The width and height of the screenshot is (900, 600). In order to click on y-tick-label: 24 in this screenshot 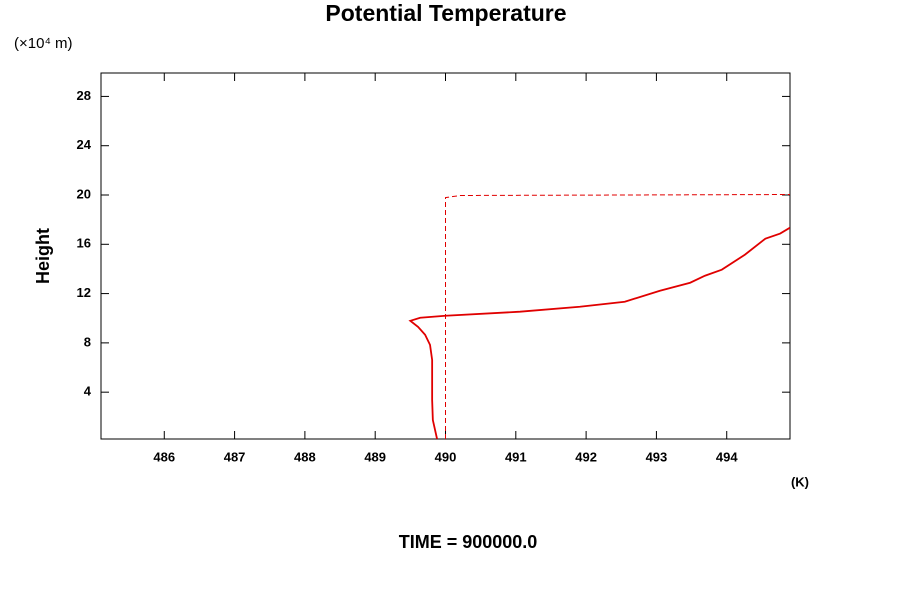, I will do `click(84, 144)`.